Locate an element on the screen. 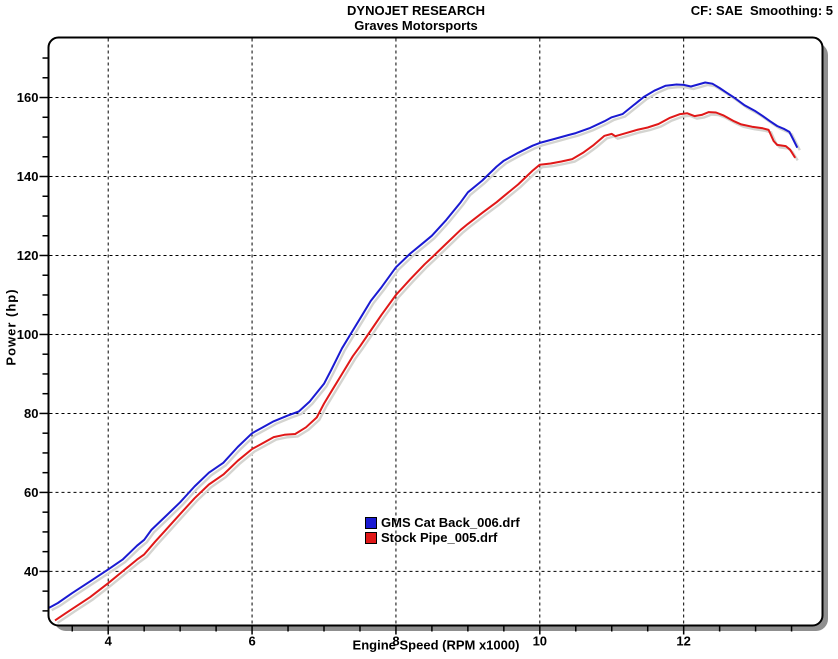 The image size is (838, 659). svg-text: 160 is located at coordinates (28, 97).